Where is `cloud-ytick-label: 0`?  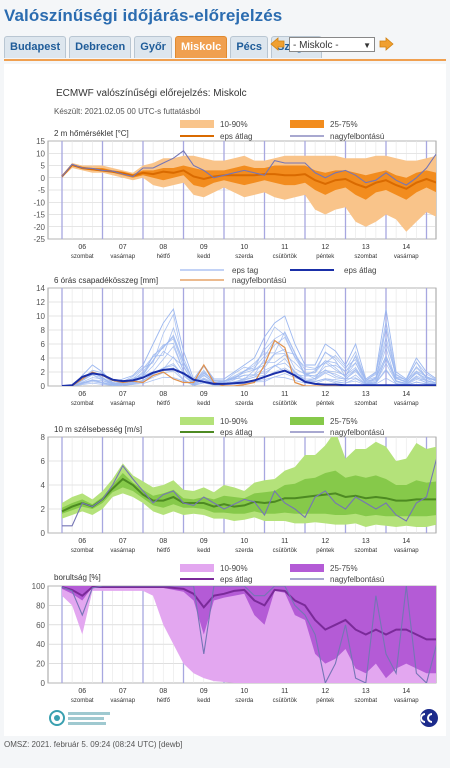
cloud-ytick-label: 0 is located at coordinates (43, 683).